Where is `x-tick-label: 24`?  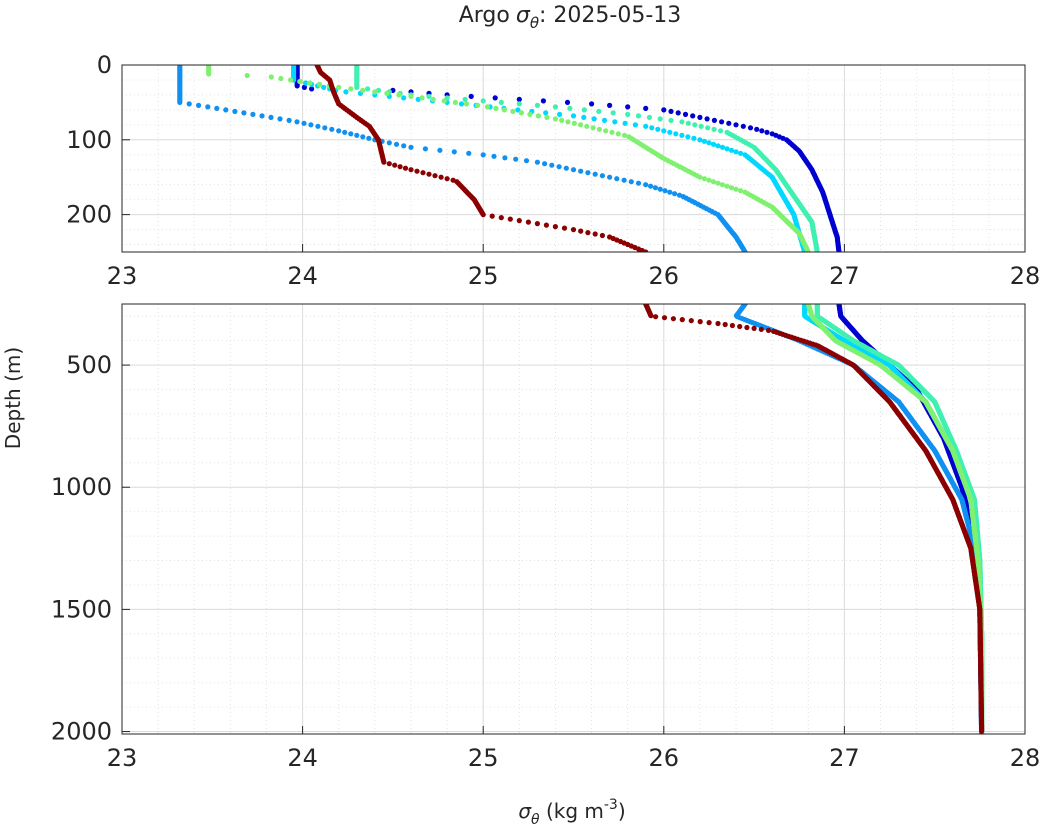
x-tick-label: 24 is located at coordinates (302, 276).